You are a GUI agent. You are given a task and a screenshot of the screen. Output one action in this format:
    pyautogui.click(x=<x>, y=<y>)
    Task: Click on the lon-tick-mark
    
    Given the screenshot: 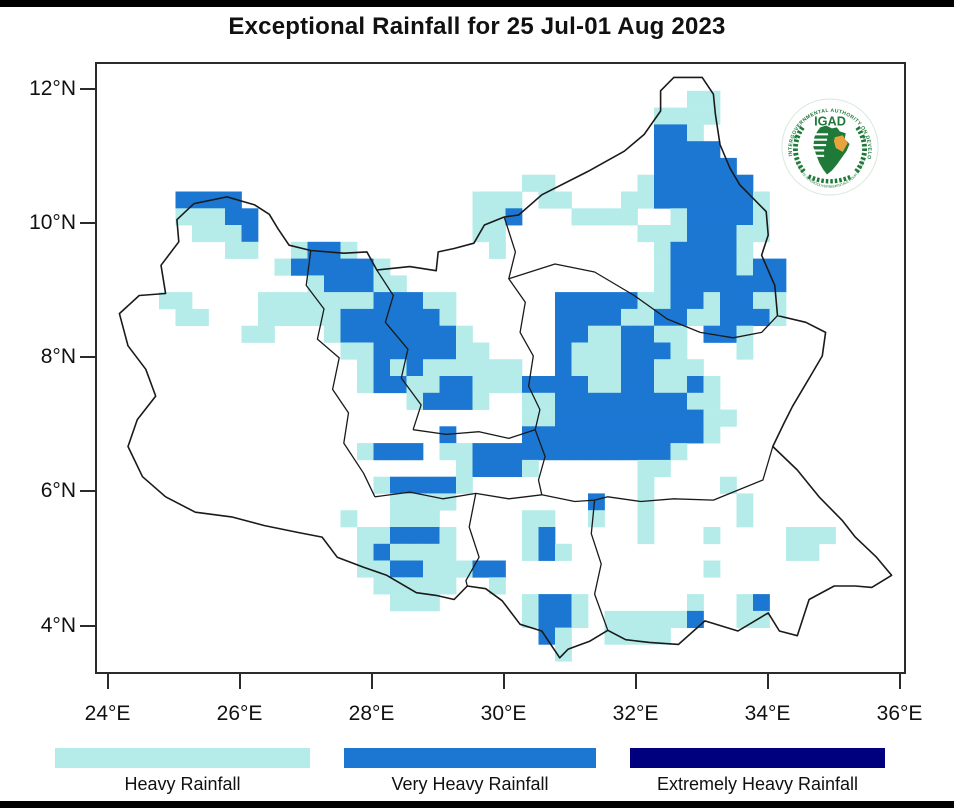 What is the action you would take?
    pyautogui.click(x=635, y=681)
    